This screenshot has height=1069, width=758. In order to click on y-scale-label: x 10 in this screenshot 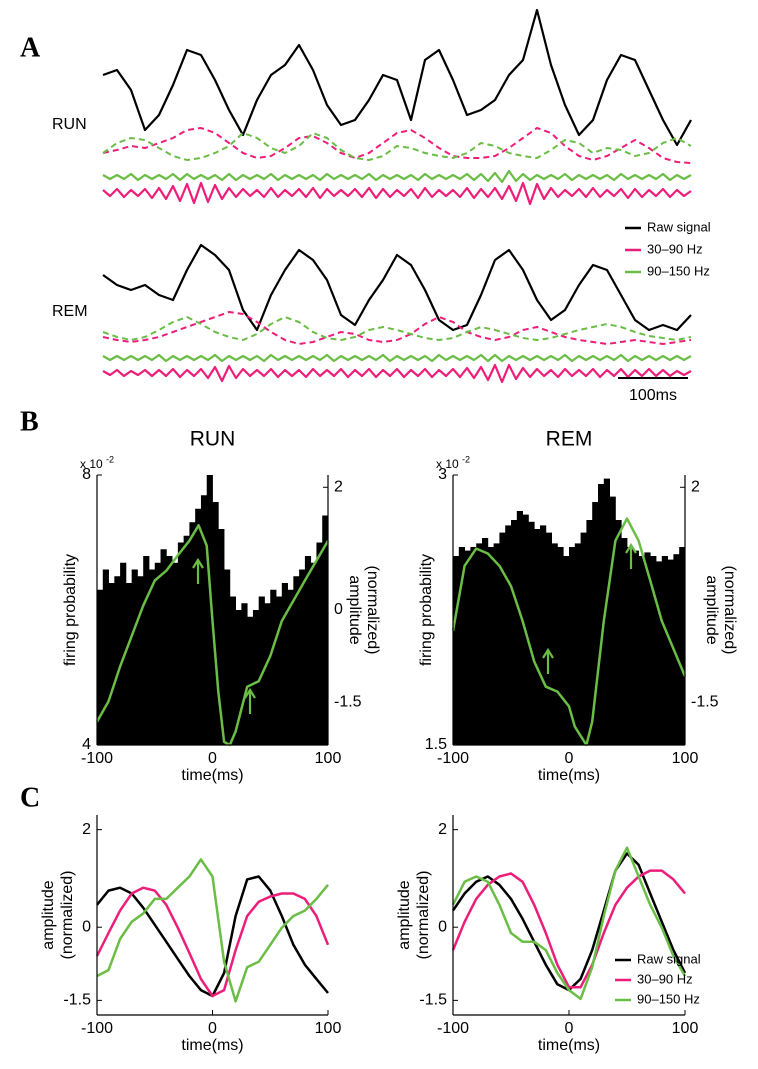, I will do `click(447, 464)`.